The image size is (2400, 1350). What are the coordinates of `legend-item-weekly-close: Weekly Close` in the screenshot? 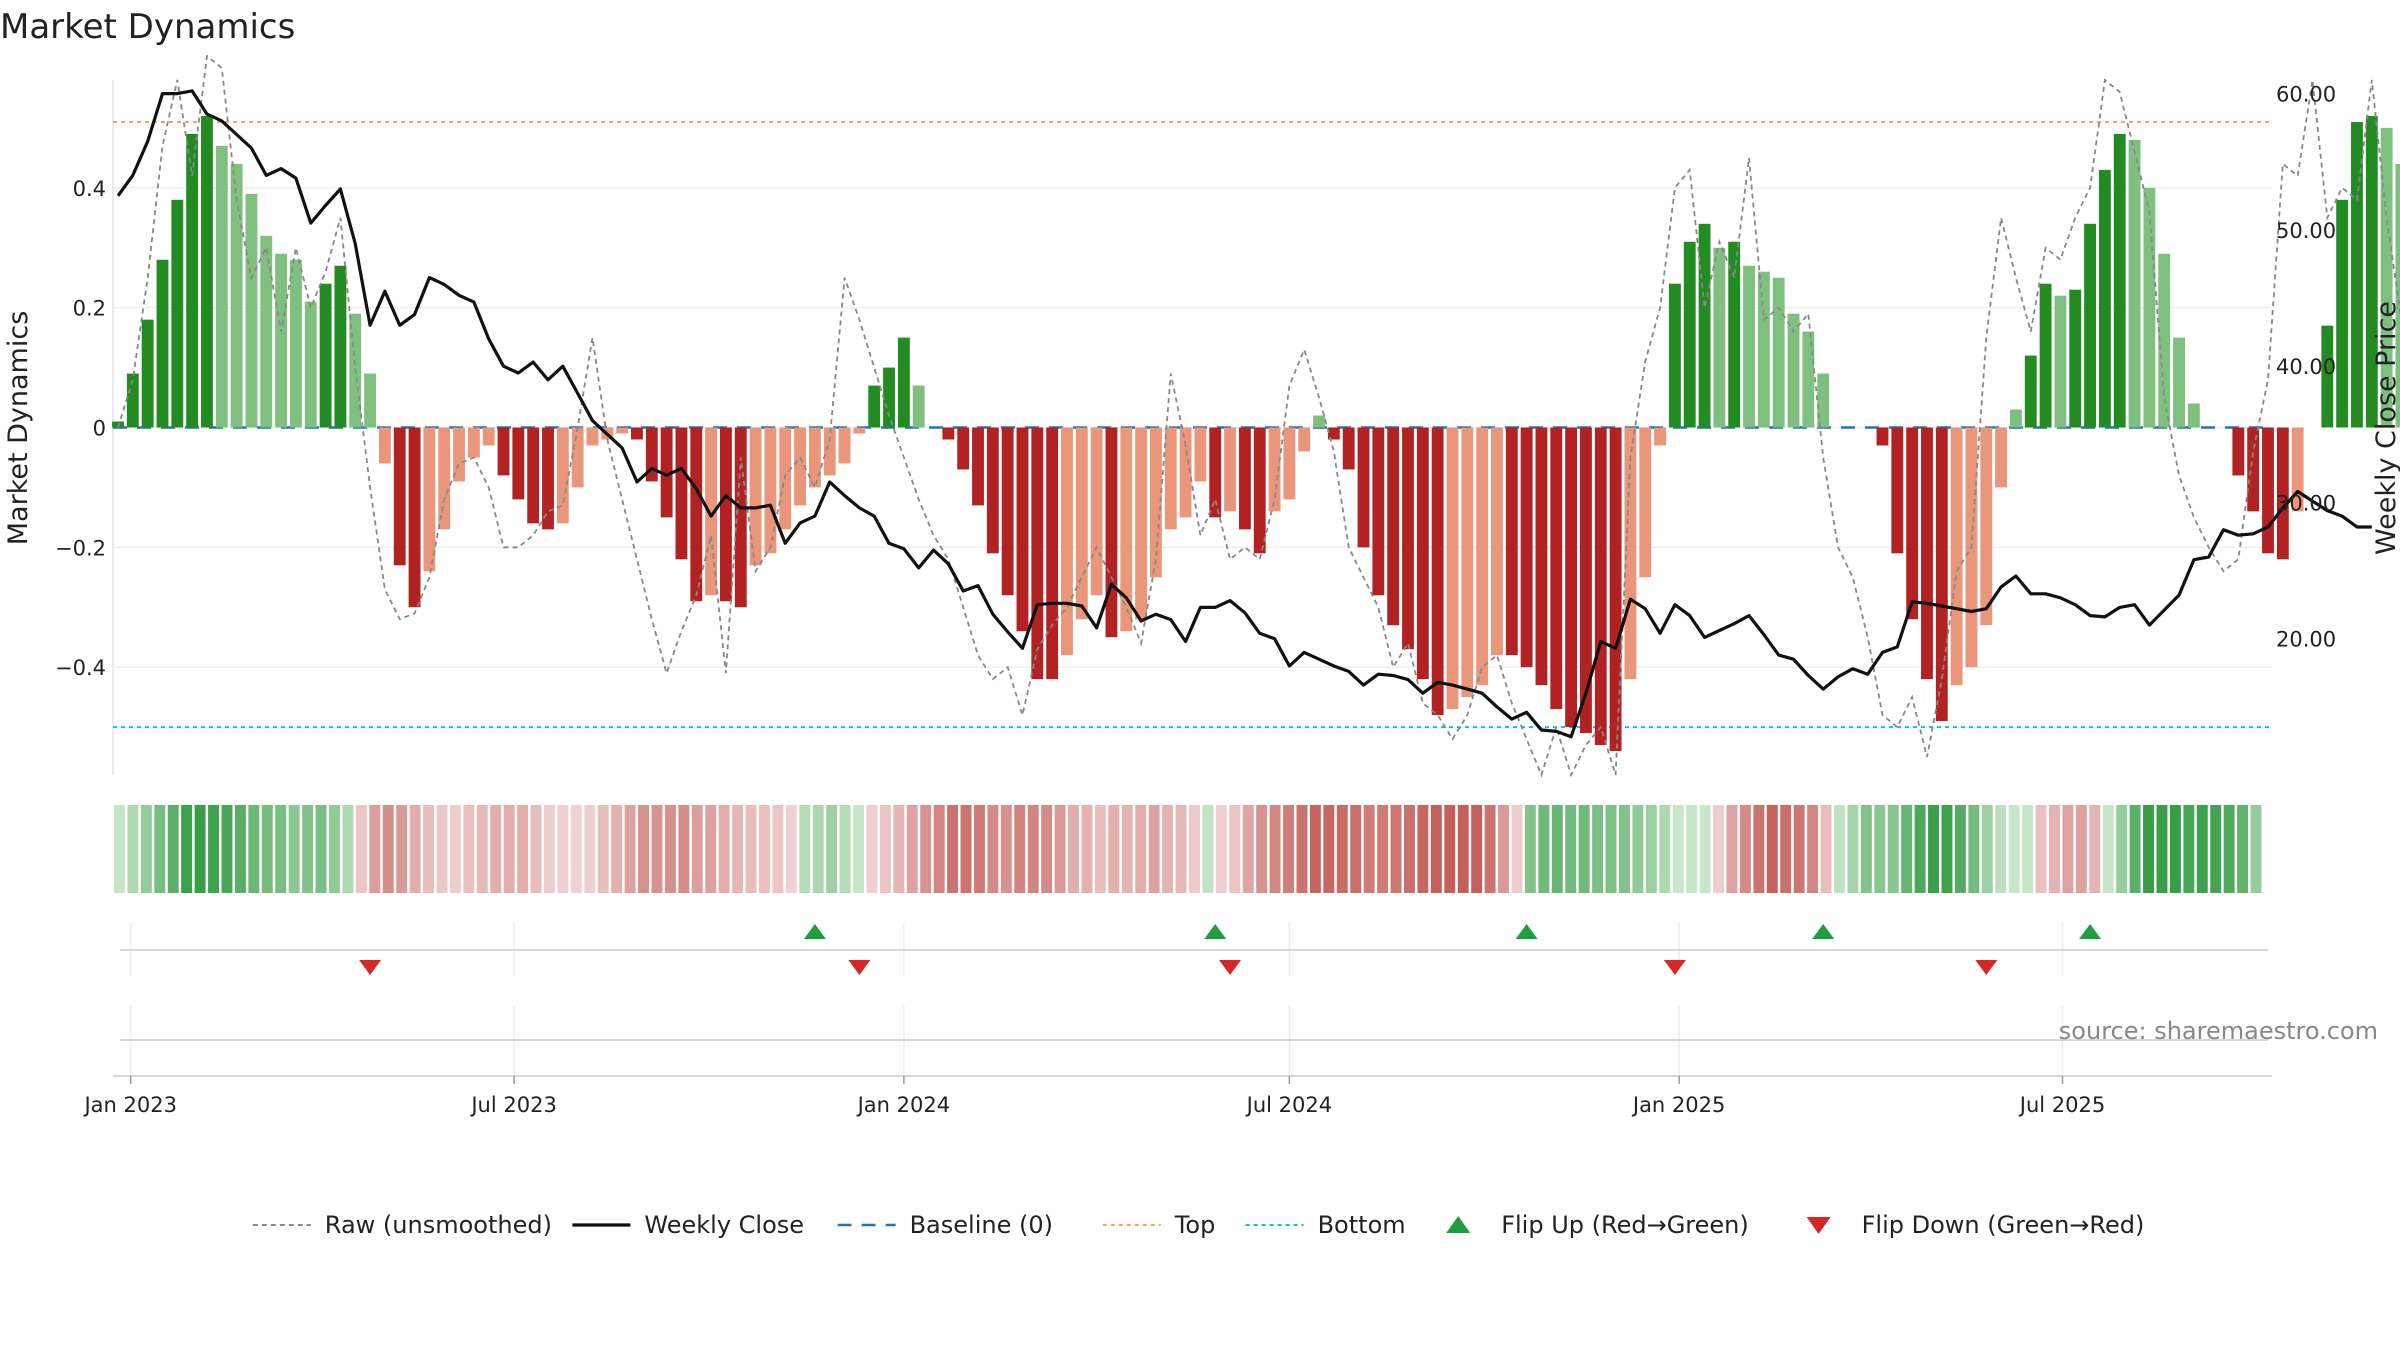 It's located at (688, 1225).